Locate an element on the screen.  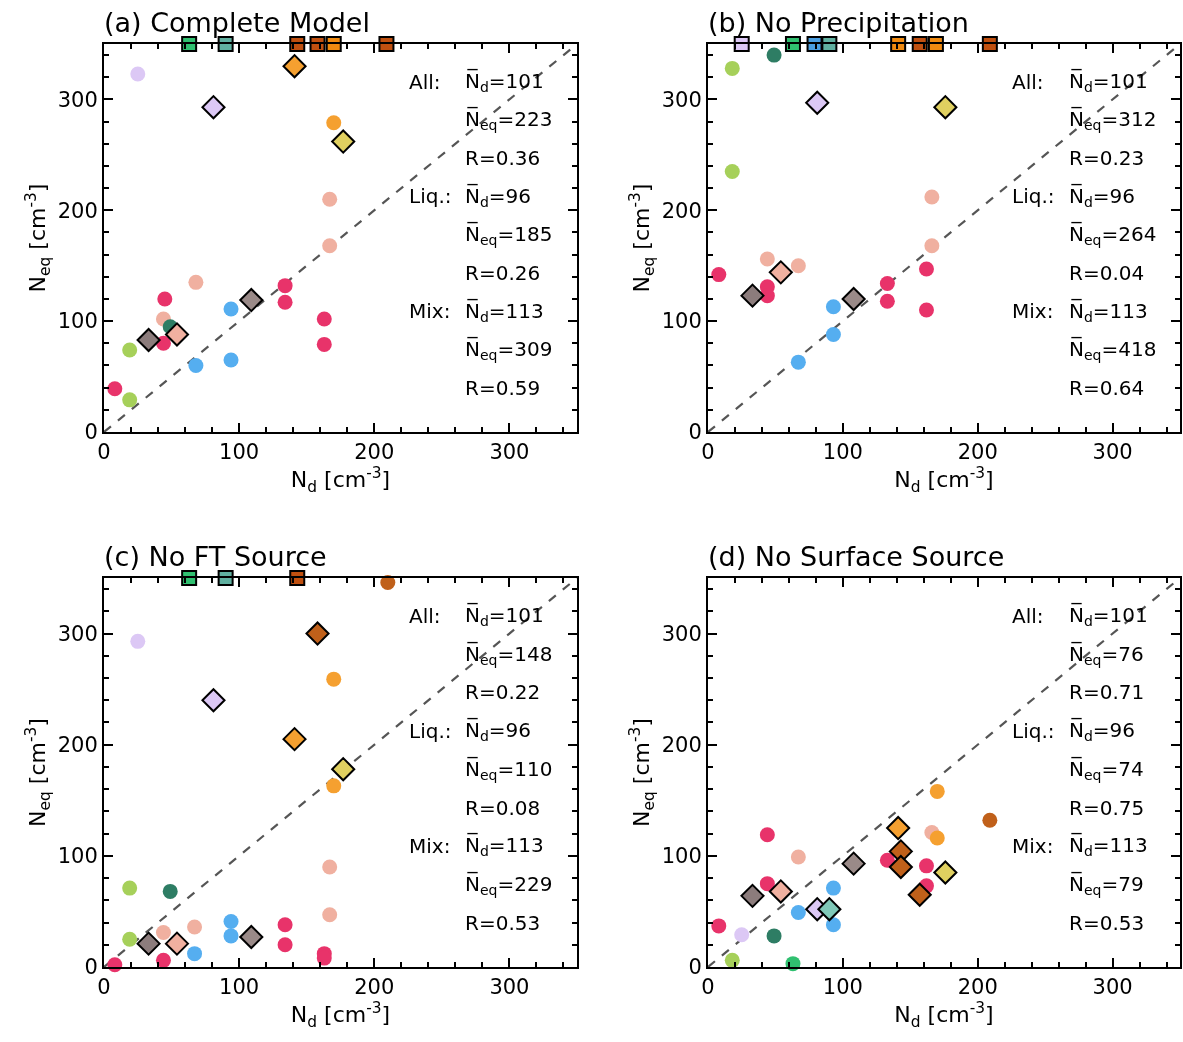
annotation: Mix: is located at coordinates (1033, 846).